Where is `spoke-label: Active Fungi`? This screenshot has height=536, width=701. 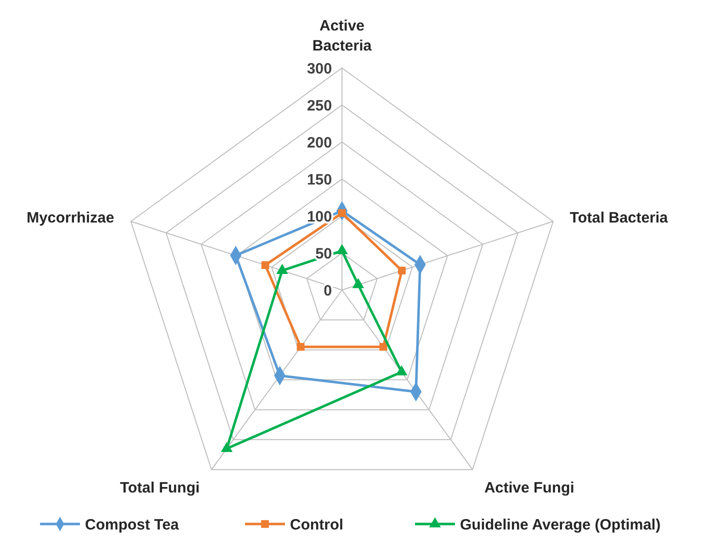
spoke-label: Active Fungi is located at coordinates (529, 487).